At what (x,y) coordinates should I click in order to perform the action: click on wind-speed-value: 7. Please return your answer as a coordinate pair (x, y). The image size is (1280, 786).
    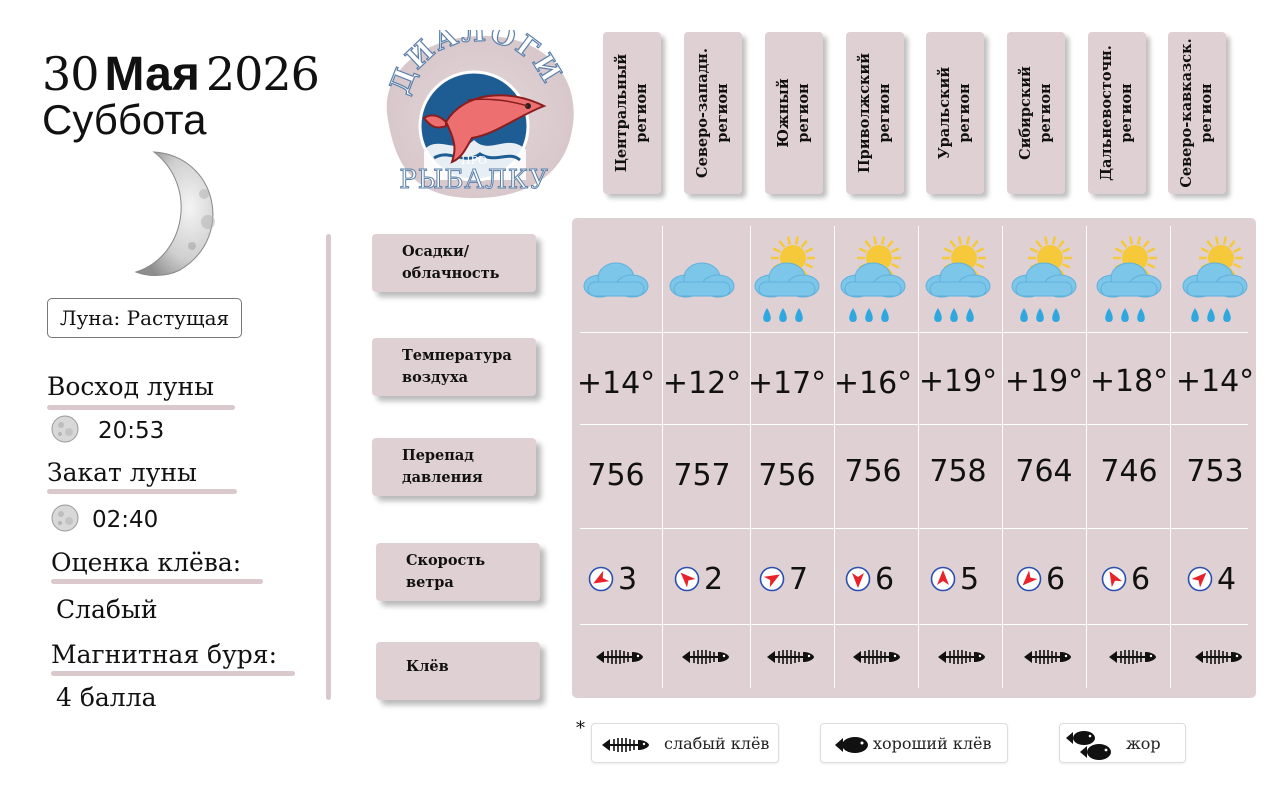
    Looking at the image, I should click on (799, 579).